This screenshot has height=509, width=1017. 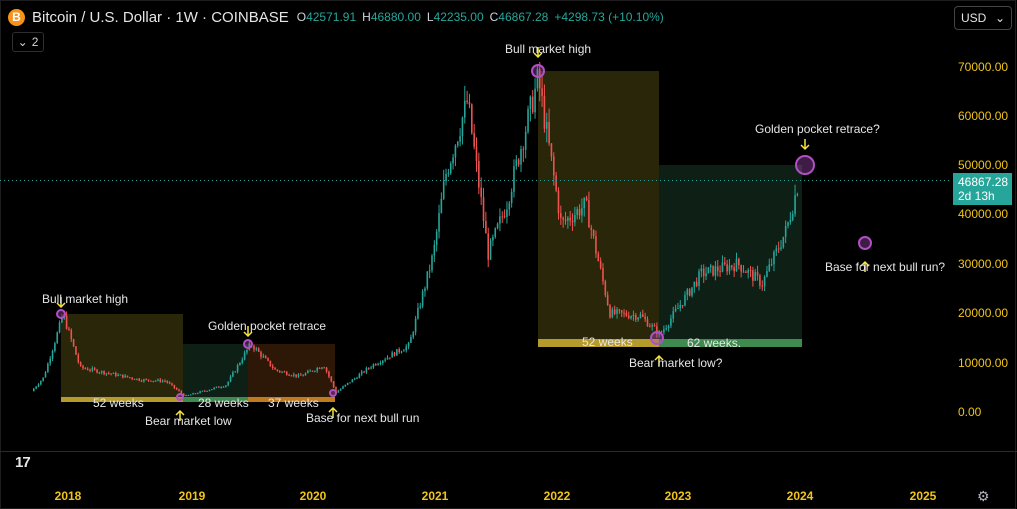 I want to click on ohlc-change: +4298.73 (+10.10%), so click(x=609, y=17).